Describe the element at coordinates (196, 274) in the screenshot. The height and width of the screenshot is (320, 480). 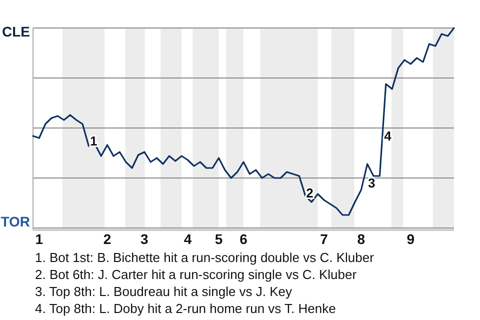
I see `text: 2. Bot 6th: J. Carter hit a run-scoring single vs C. Kluber` at that location.